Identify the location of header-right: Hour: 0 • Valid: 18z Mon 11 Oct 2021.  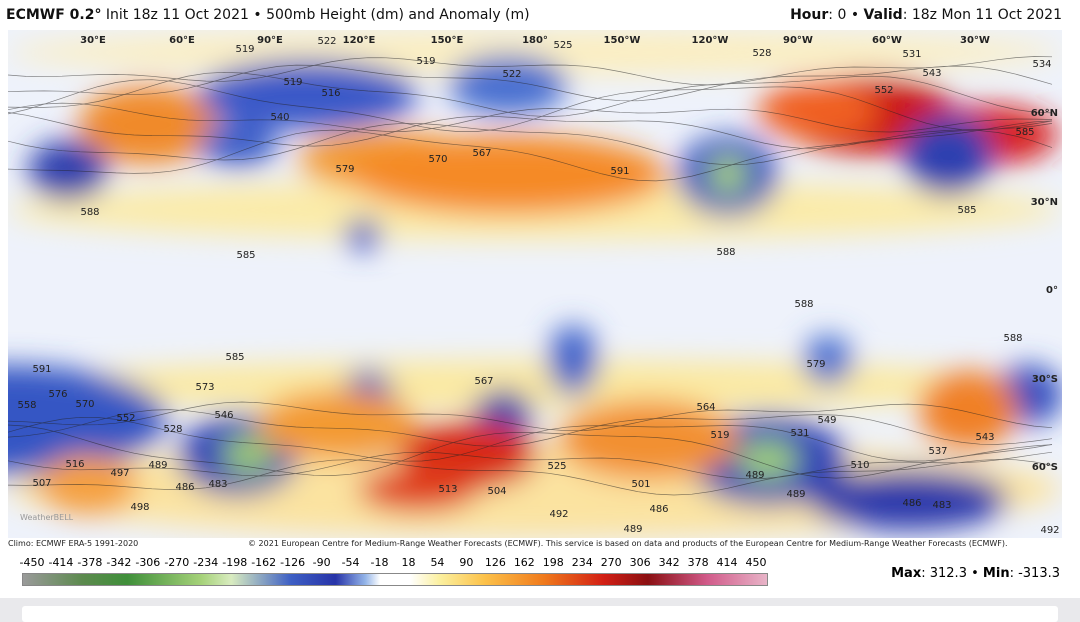
(926, 15).